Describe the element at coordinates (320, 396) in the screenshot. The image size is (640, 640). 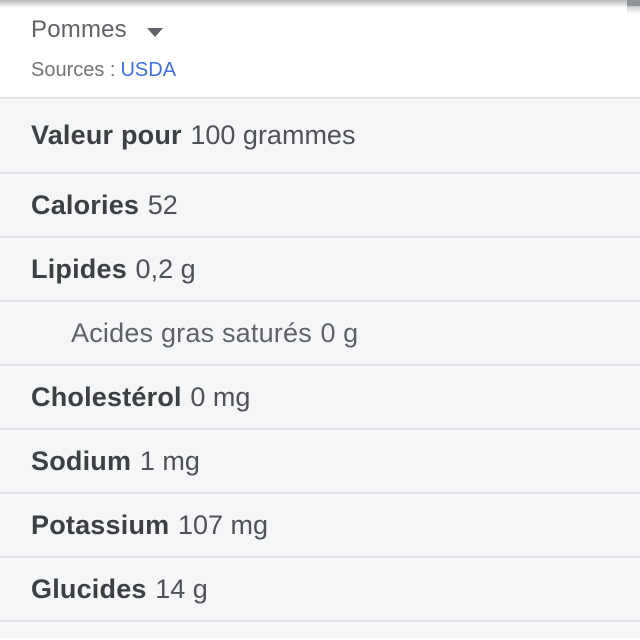
I see `row-cholesterol: Cholestérol 0 mg` at that location.